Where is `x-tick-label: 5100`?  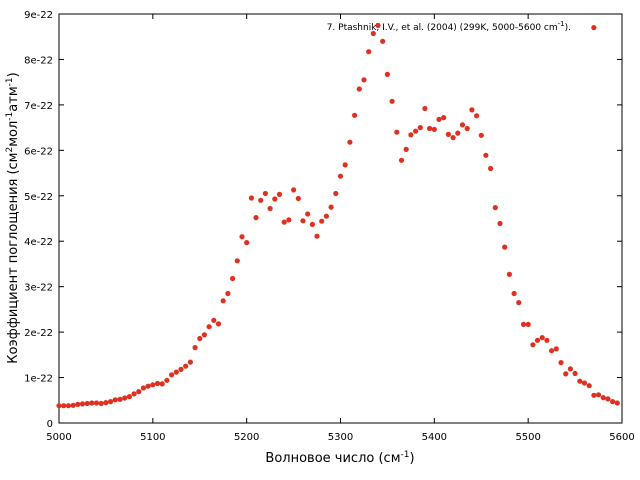 x-tick-label: 5100 is located at coordinates (152, 437).